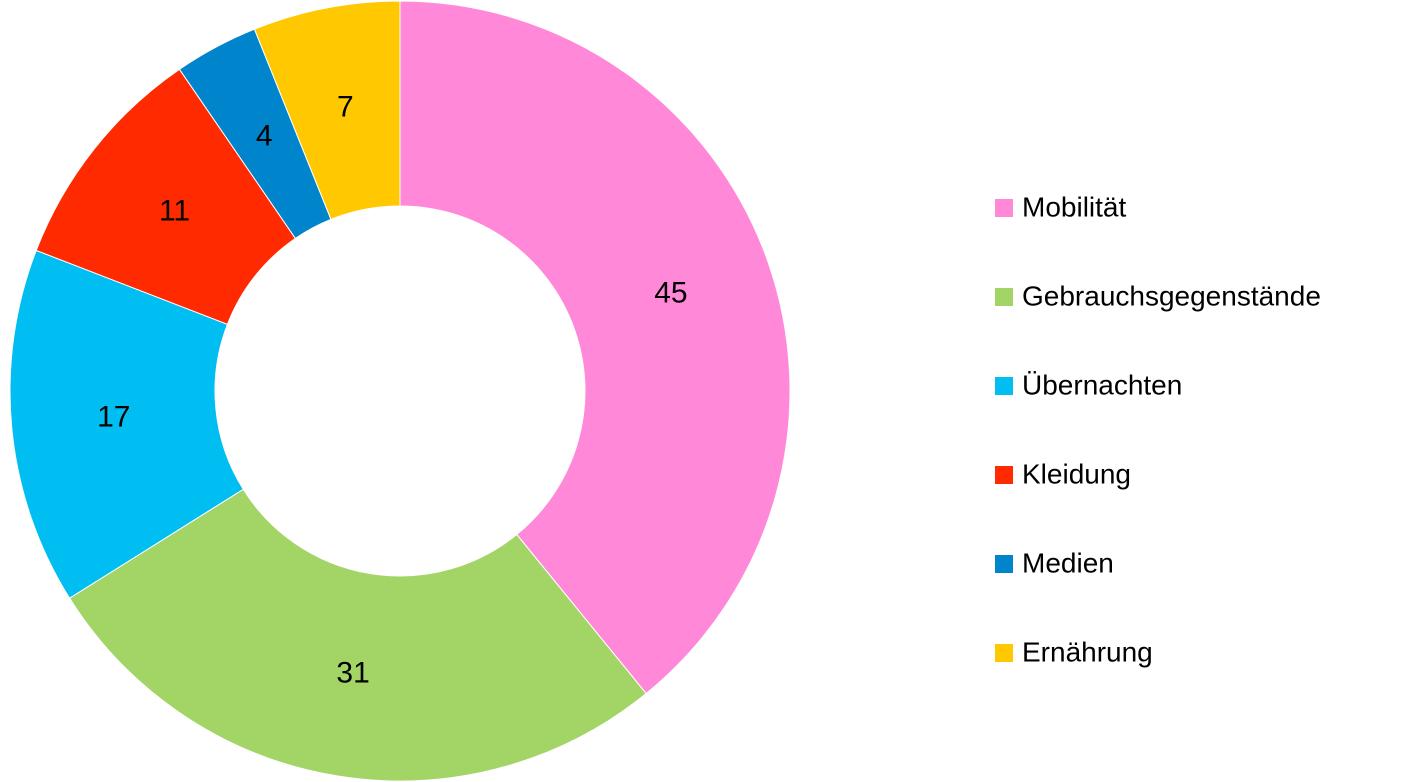  I want to click on legend-label: Ernährung, so click(1087, 651).